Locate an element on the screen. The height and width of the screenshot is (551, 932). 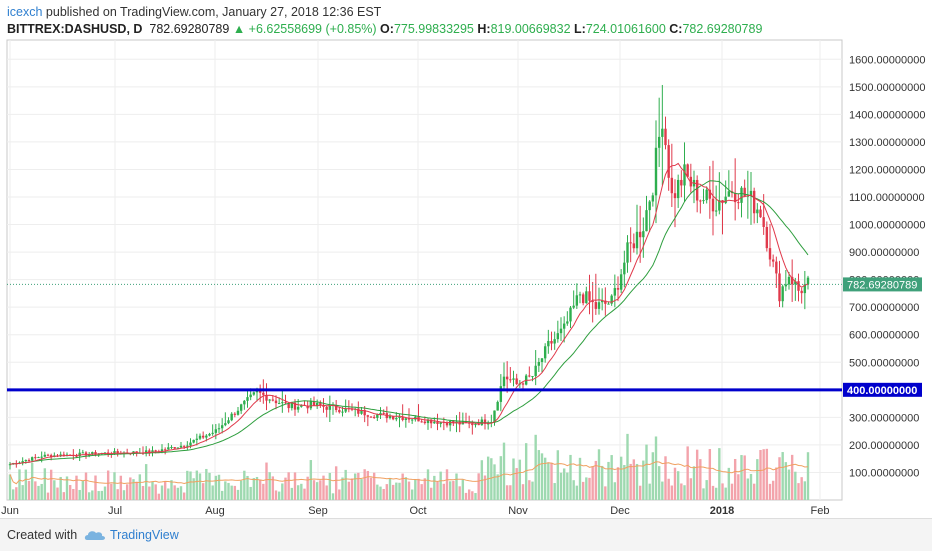
symbol-label: BITTREX:DASHUSD, D is located at coordinates (75, 29).